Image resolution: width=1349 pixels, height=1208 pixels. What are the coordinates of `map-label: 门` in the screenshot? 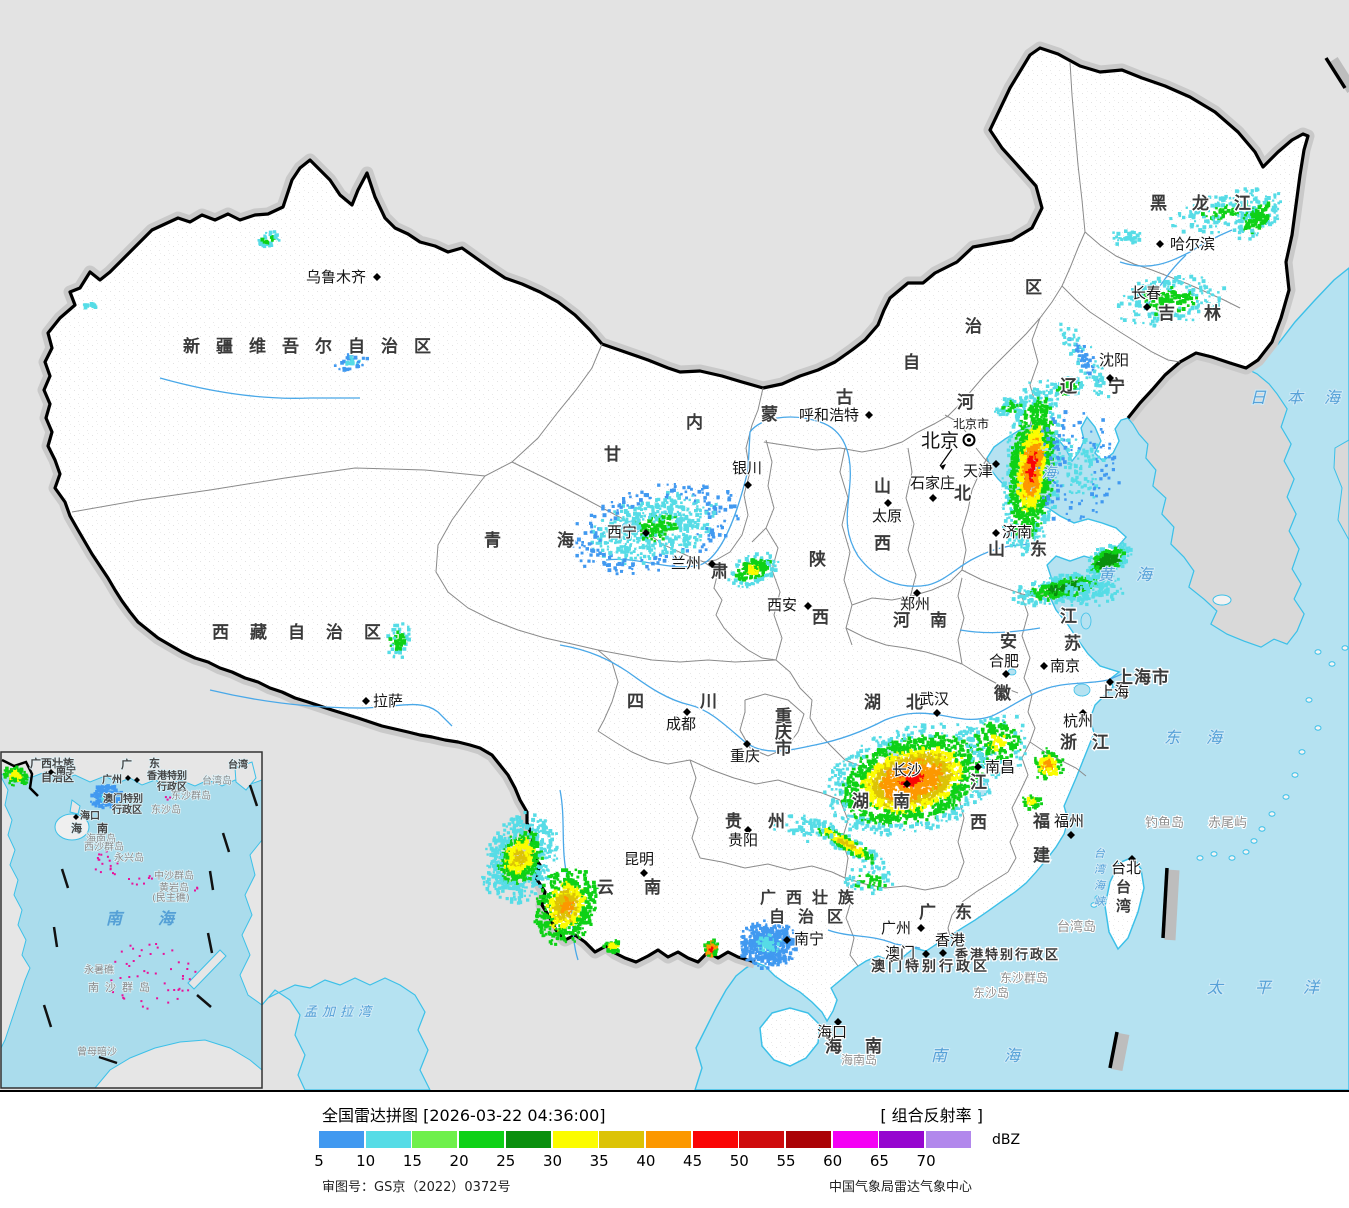 It's located at (895, 966).